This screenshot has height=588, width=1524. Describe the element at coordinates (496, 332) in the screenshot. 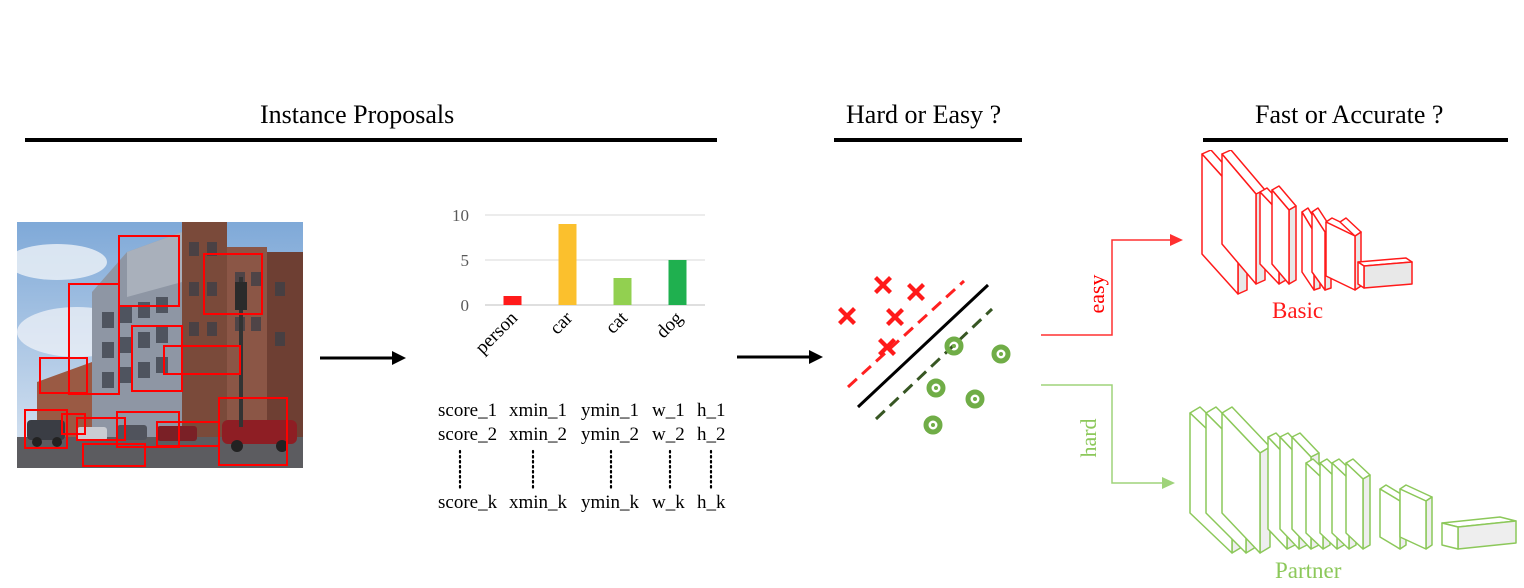

I see `x-tick-label-person: person` at that location.